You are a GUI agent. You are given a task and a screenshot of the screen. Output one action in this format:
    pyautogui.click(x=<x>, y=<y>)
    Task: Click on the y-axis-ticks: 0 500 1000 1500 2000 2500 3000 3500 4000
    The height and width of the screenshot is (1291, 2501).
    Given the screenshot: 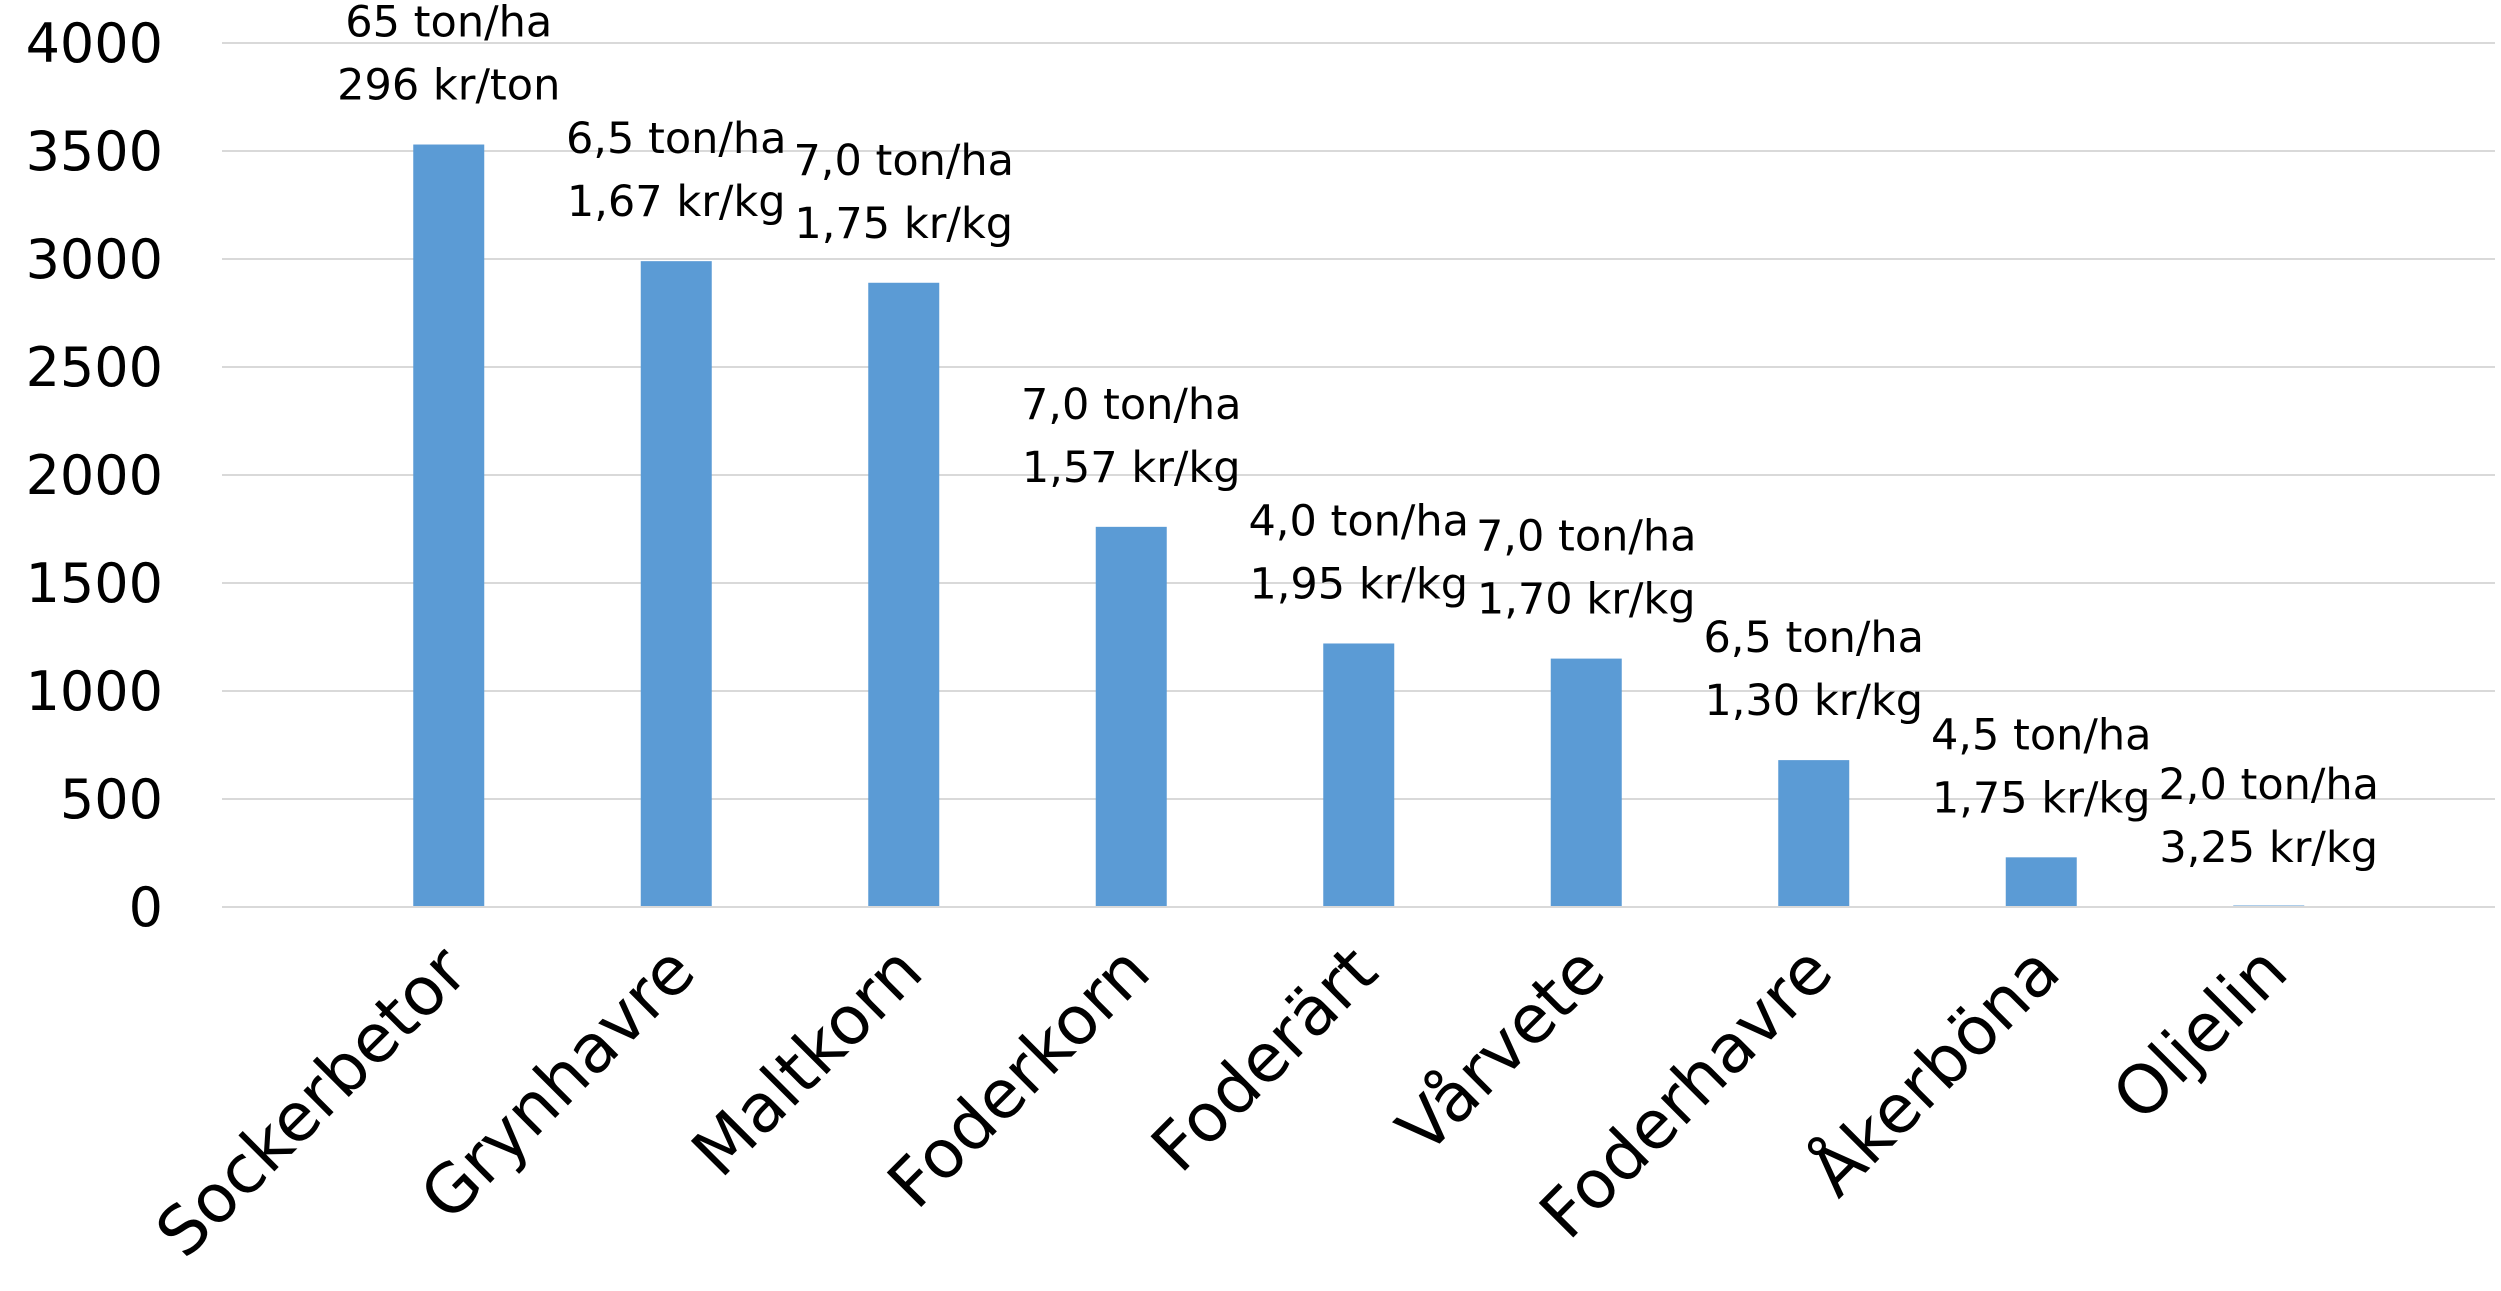 What is the action you would take?
    pyautogui.click(x=94, y=475)
    